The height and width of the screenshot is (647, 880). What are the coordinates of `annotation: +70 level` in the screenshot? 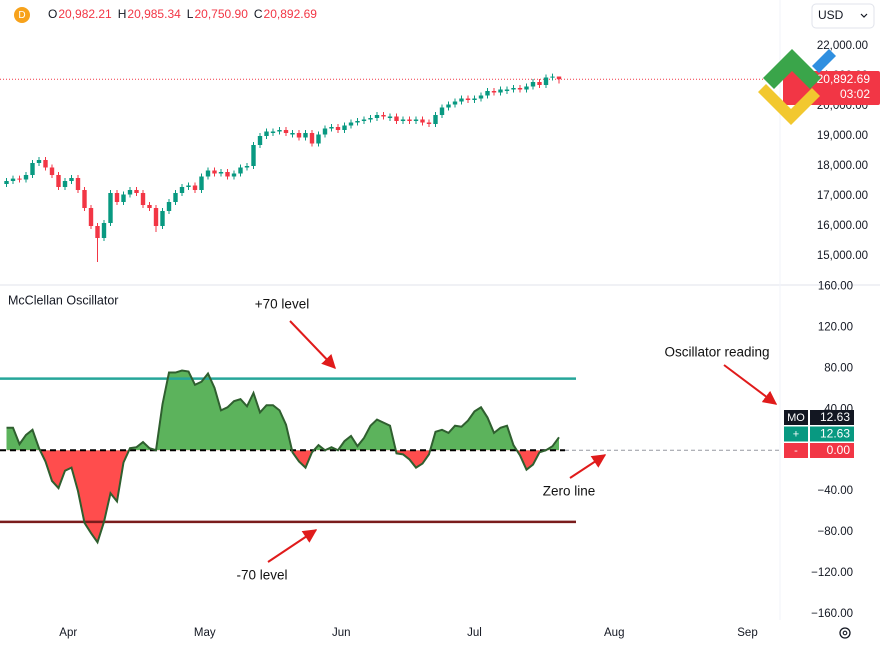 It's located at (282, 304).